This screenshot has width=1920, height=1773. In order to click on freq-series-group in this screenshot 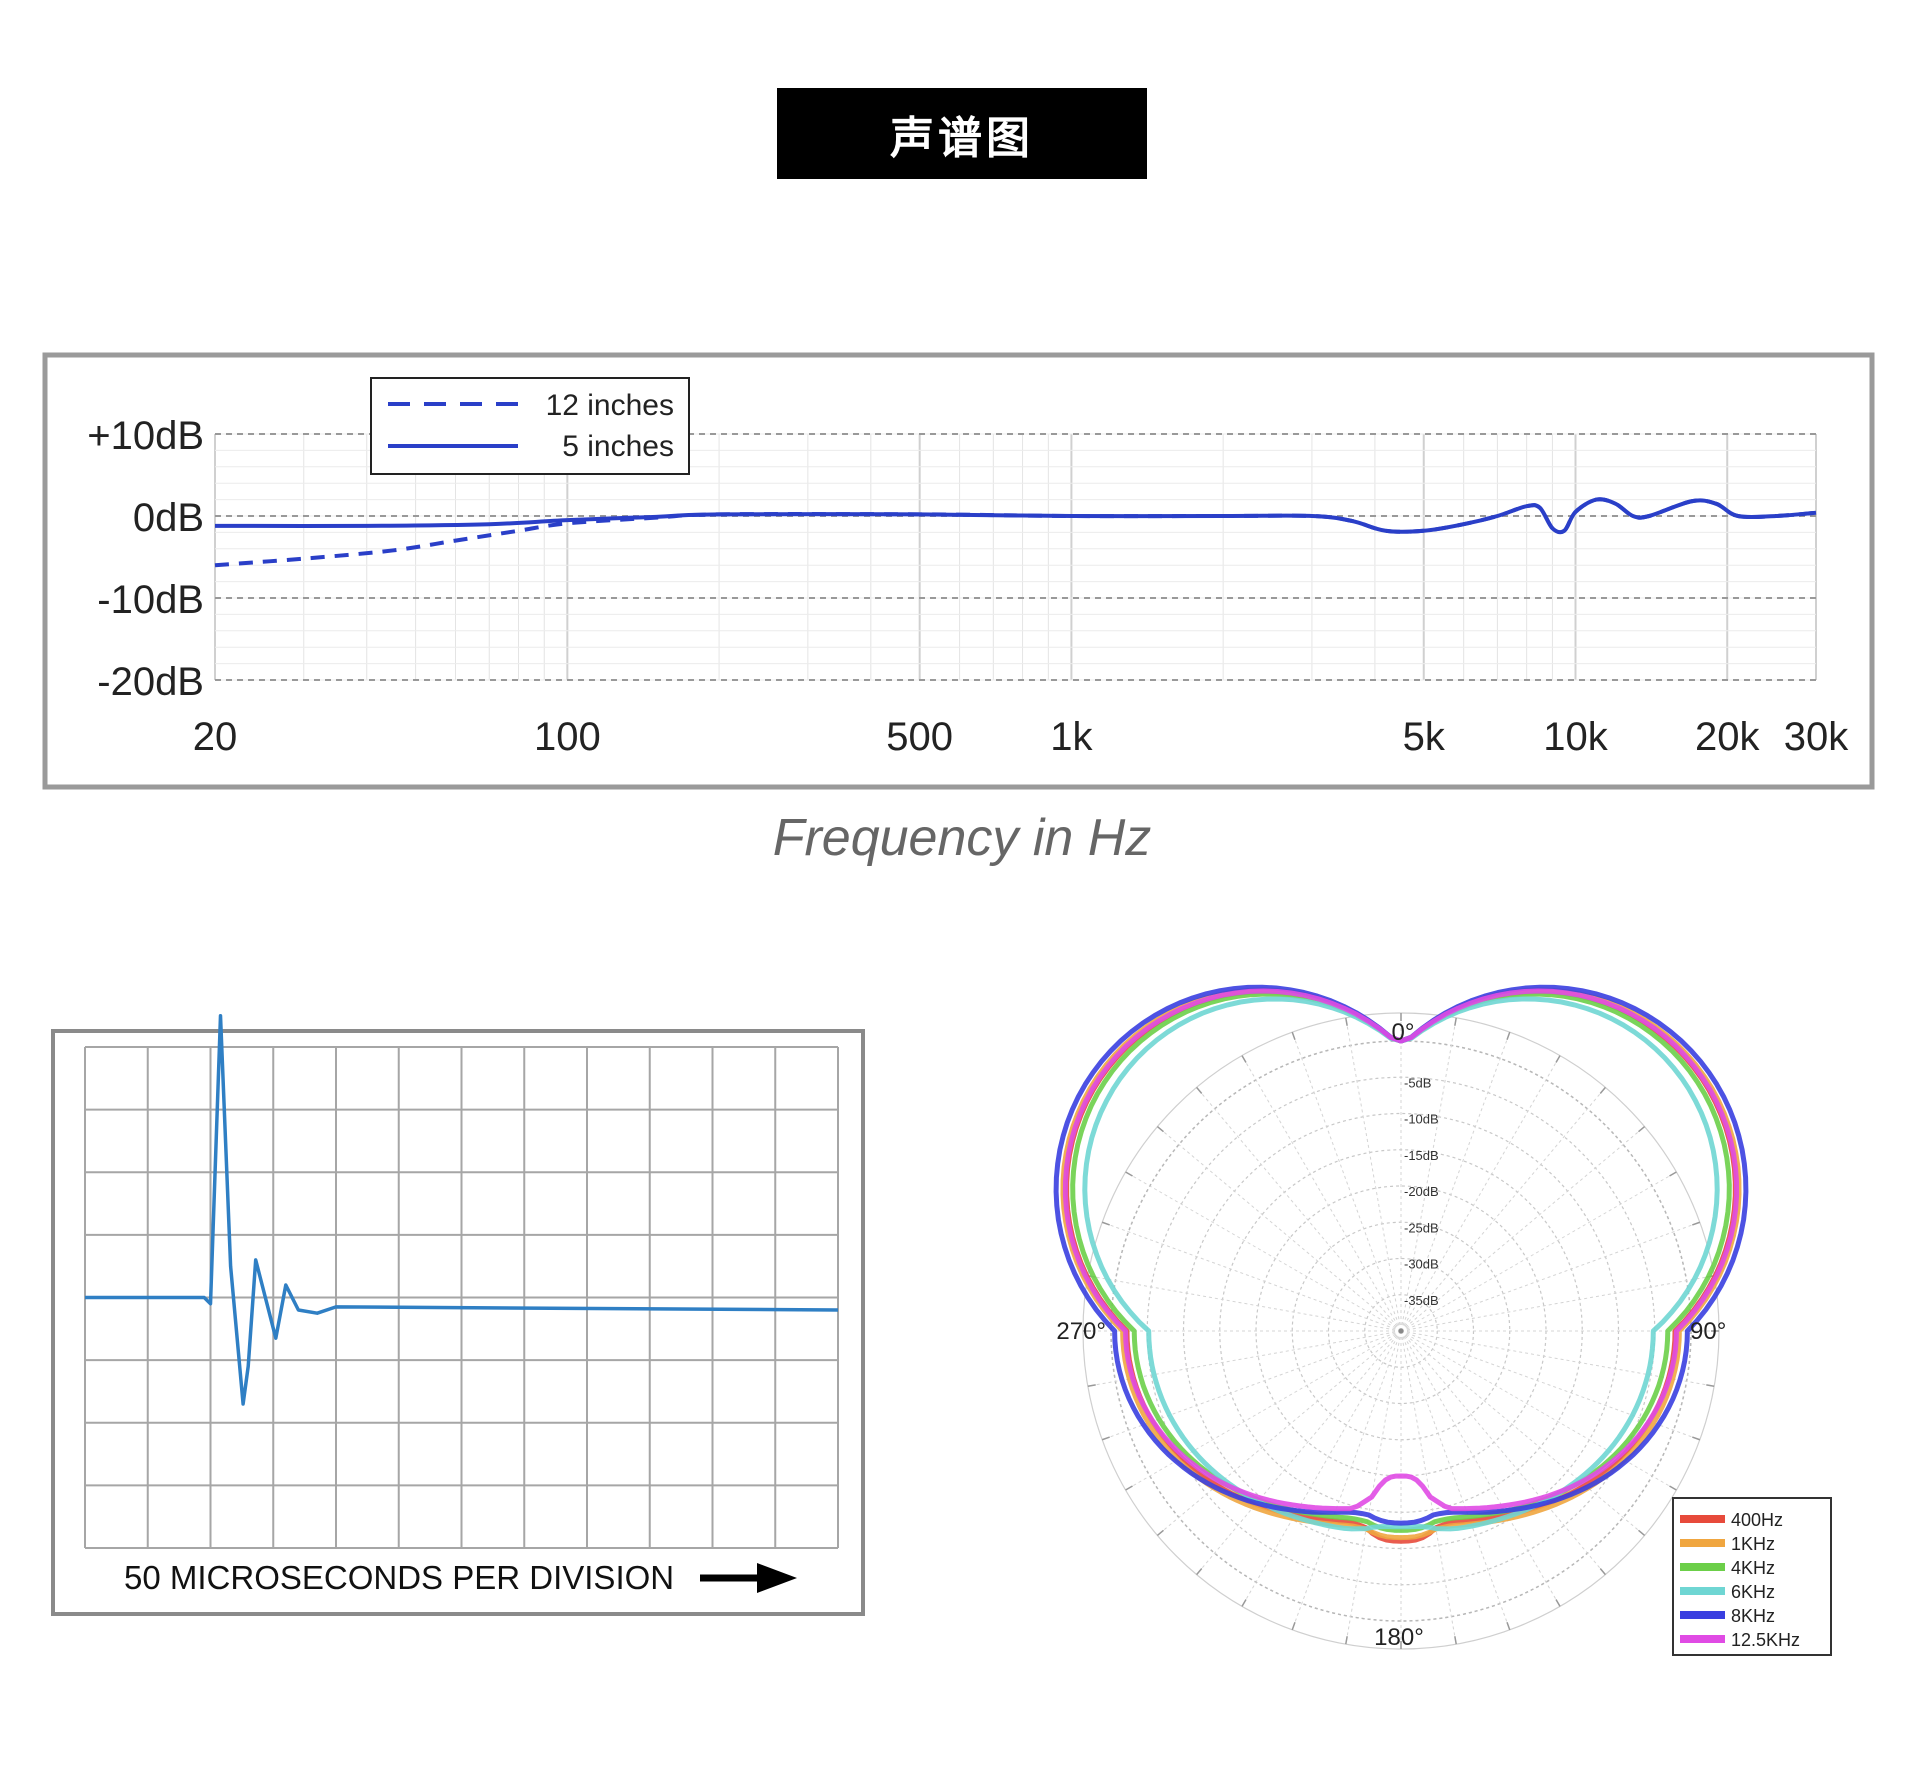, I will do `click(1015, 532)`.